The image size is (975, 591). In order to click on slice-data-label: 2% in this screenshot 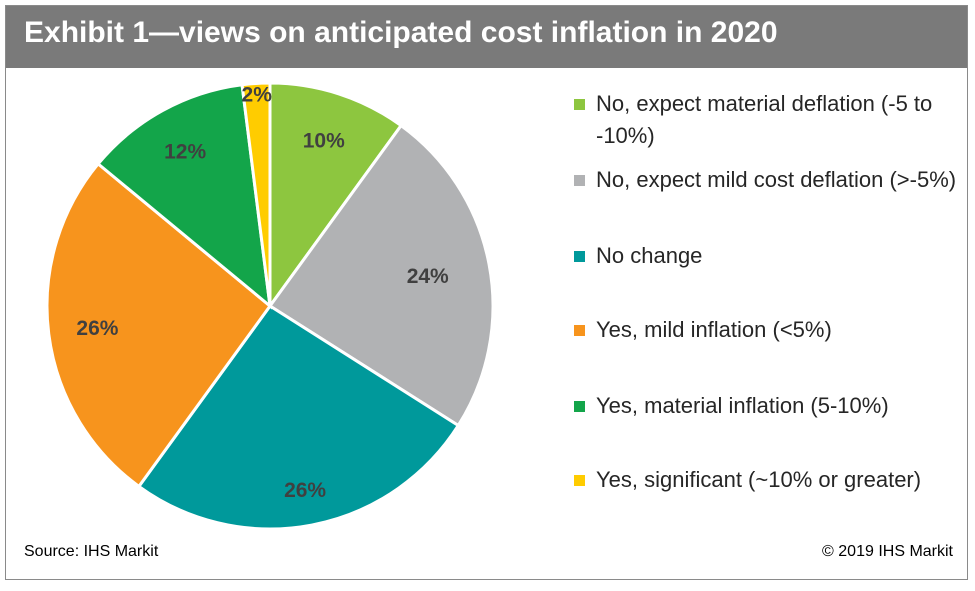, I will do `click(257, 95)`.